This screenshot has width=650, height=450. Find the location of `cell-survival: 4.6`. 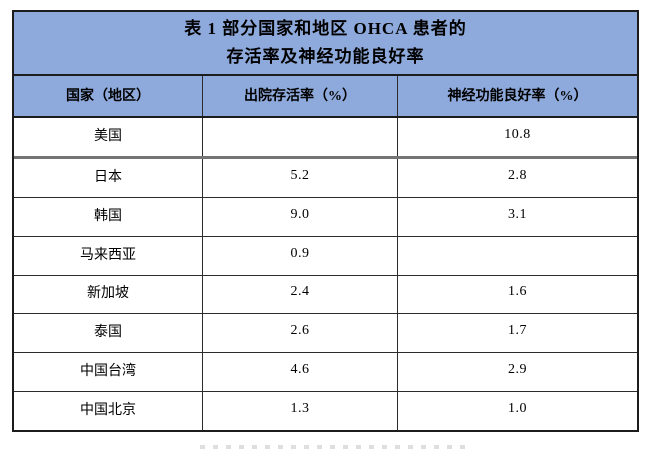

cell-survival: 4.6 is located at coordinates (299, 372).